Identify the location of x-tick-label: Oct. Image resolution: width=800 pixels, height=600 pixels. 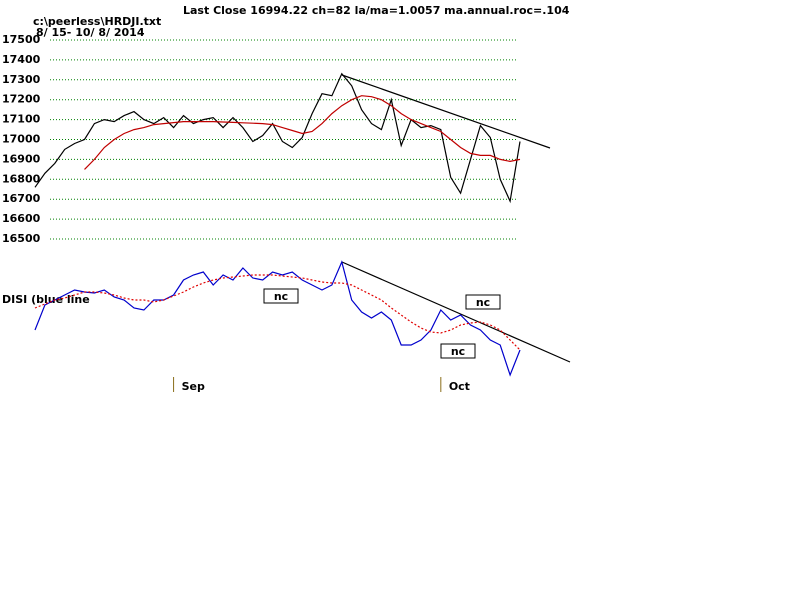
(459, 386).